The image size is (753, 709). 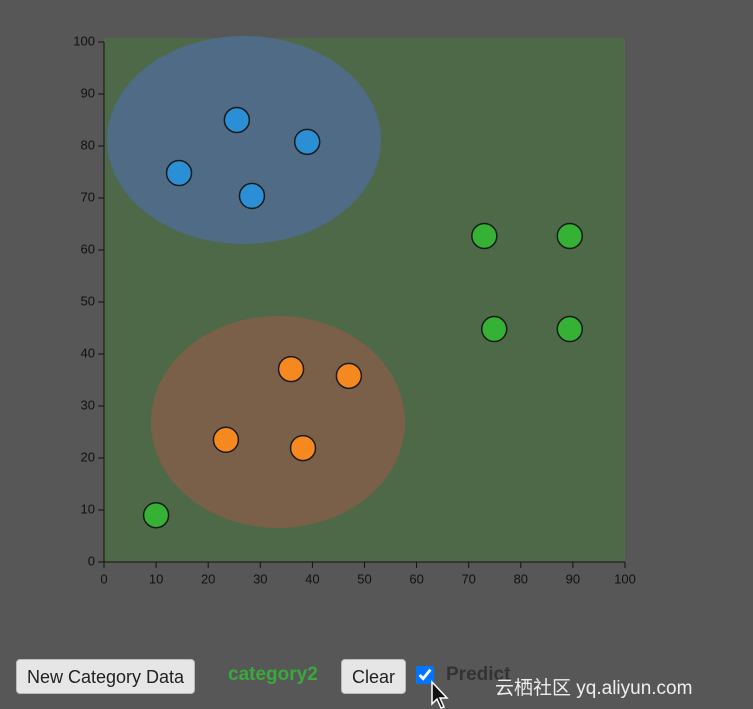 I want to click on x-tick-label: 20, so click(x=208, y=578).